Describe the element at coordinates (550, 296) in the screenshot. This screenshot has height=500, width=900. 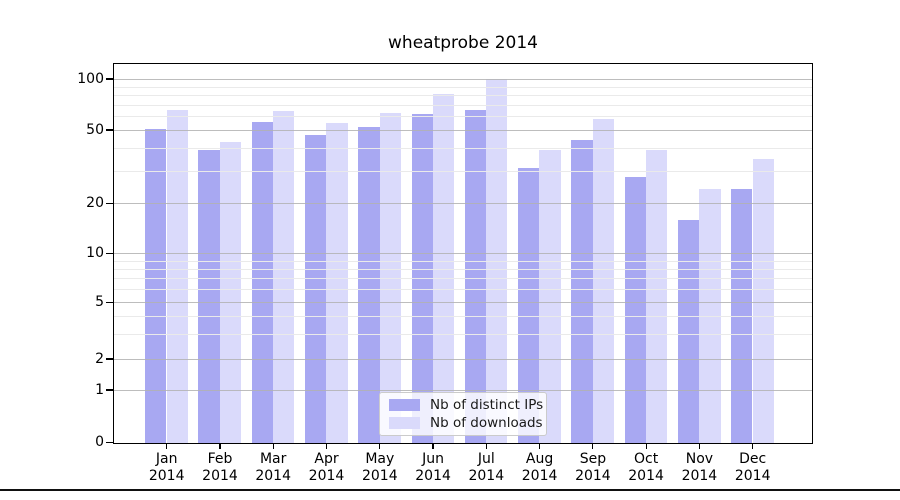
I see `bar-downloads-aug` at that location.